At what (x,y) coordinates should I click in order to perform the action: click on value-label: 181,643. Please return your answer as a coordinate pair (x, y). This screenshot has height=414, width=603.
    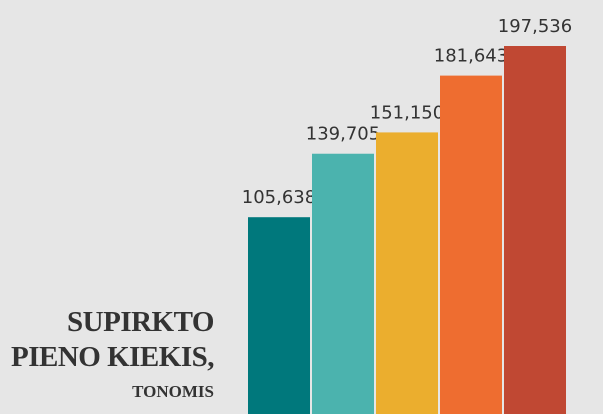
    Looking at the image, I should click on (471, 56).